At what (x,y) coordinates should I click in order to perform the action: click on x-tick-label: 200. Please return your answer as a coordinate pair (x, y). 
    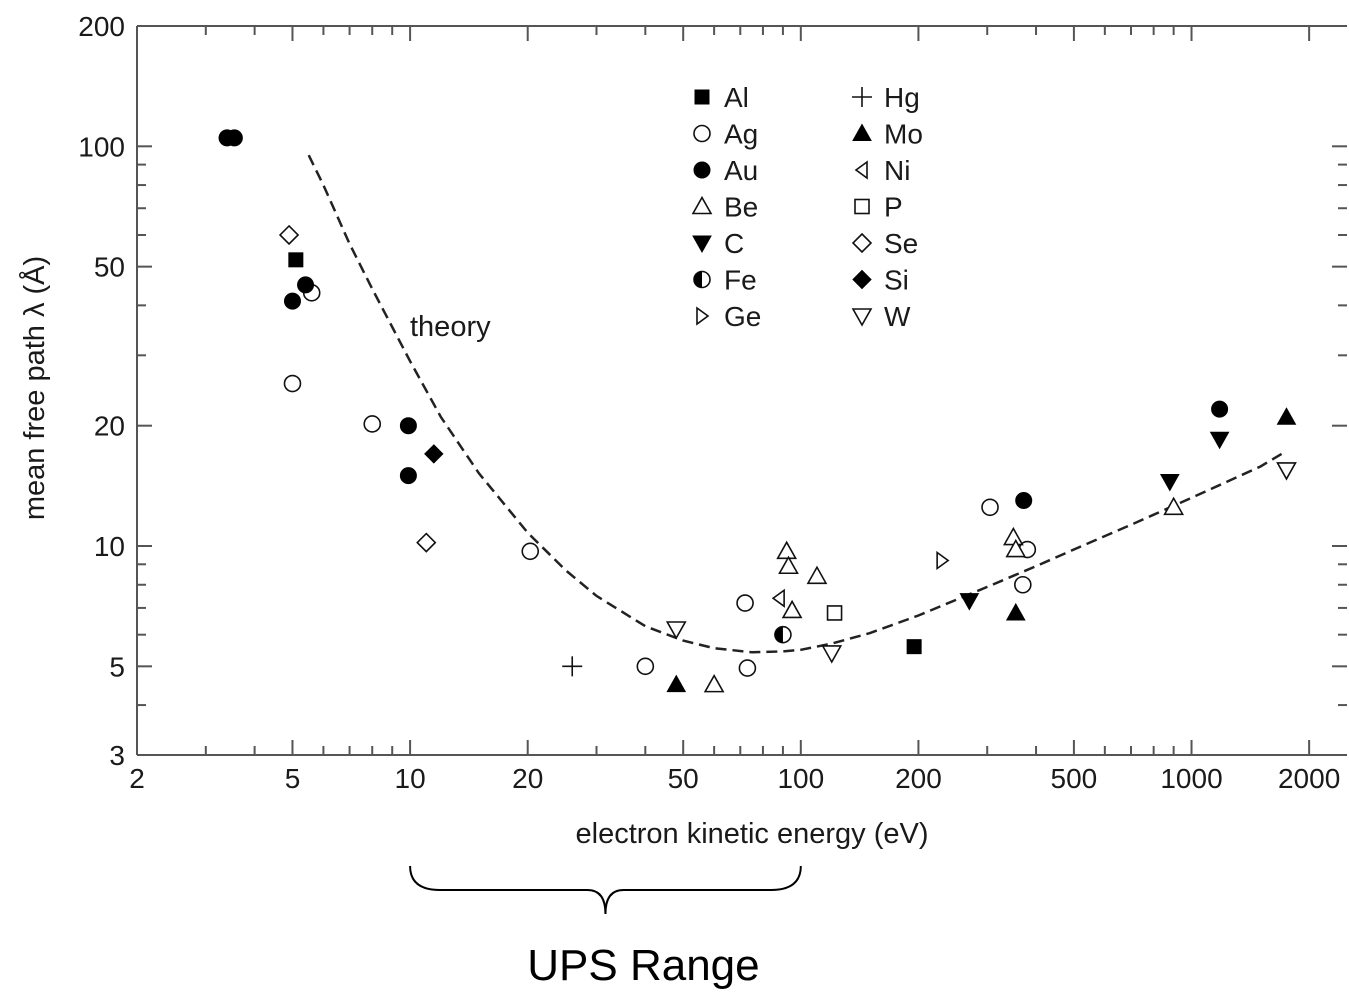
    Looking at the image, I should click on (918, 778).